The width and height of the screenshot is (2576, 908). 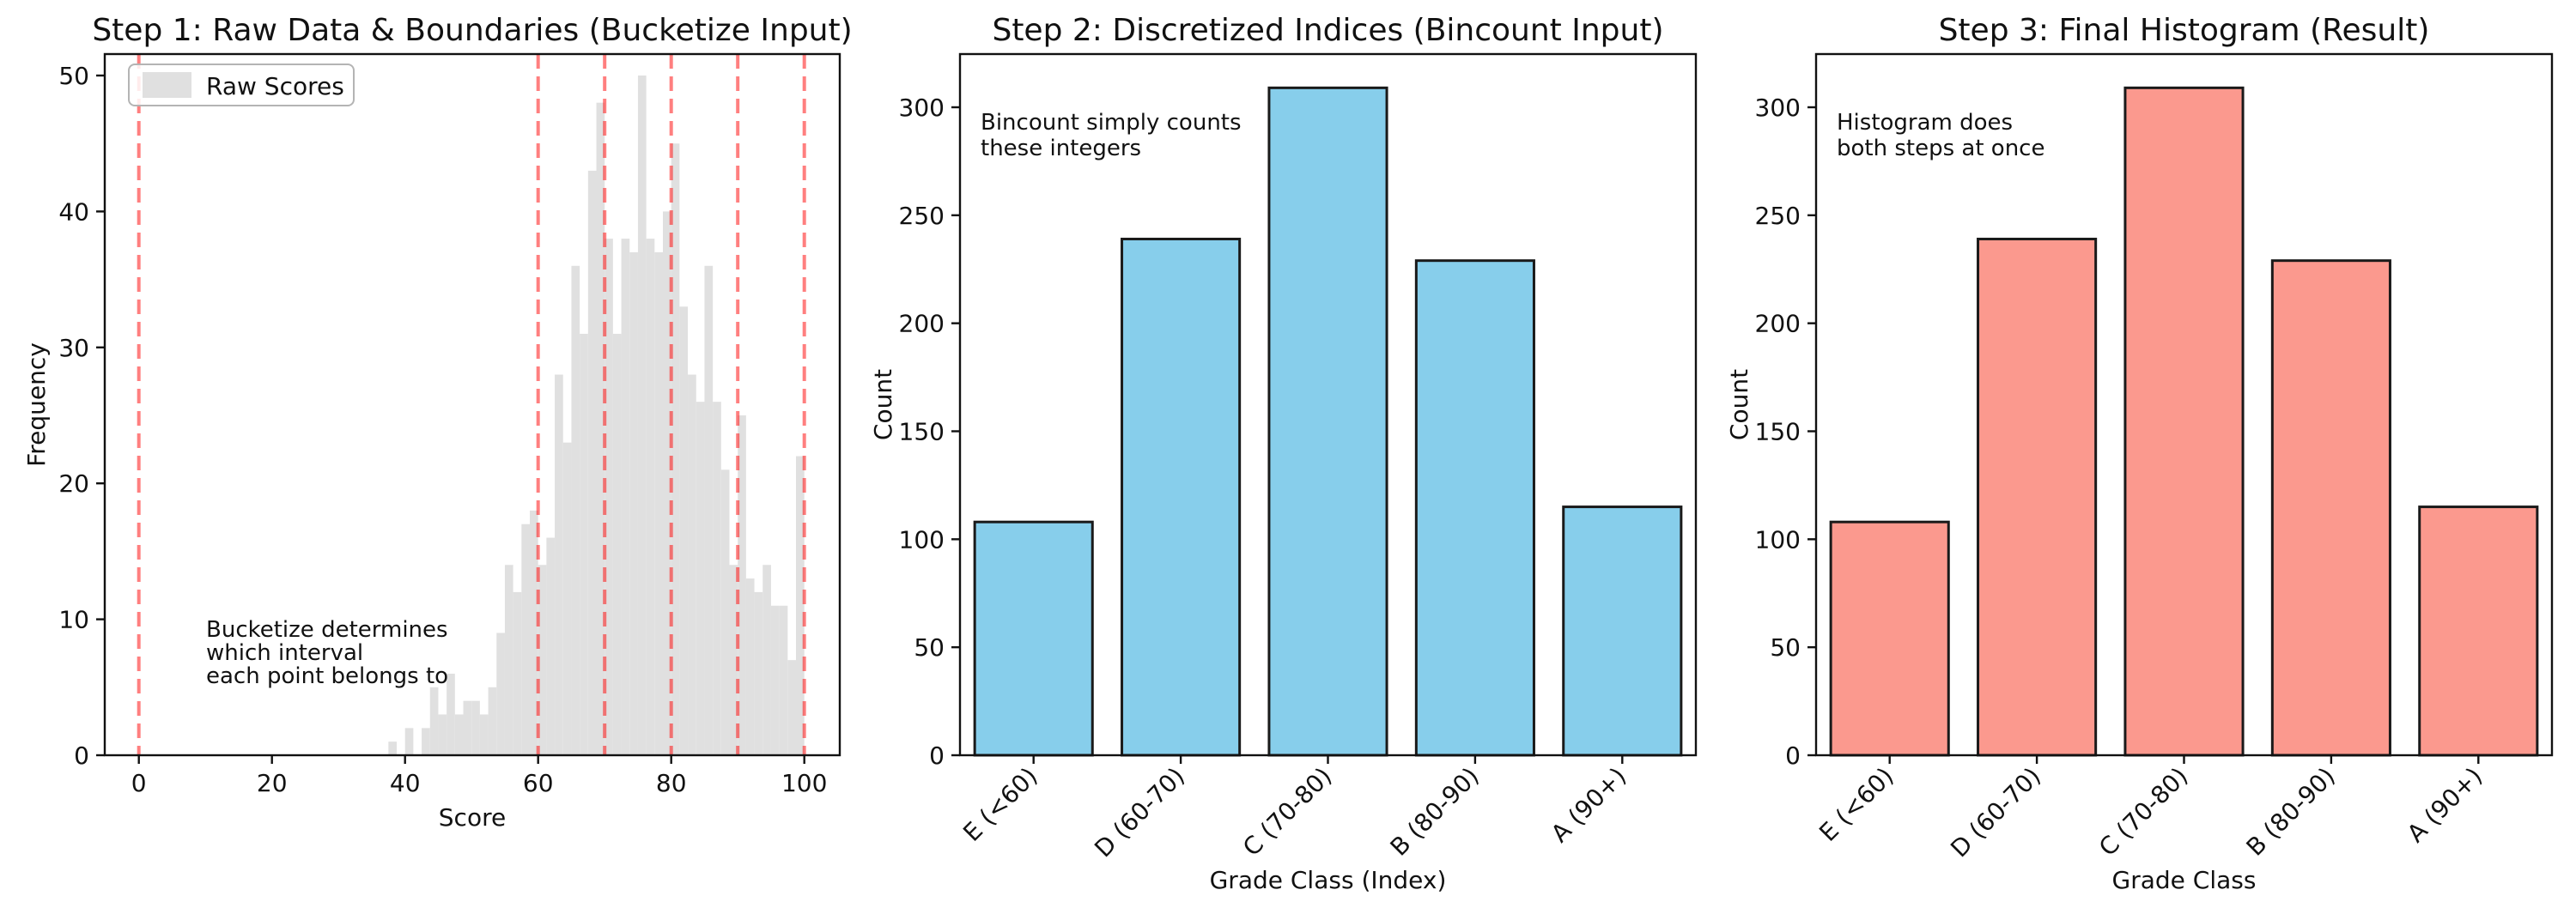 I want to click on y-axis-label: Frequency, so click(x=36, y=404).